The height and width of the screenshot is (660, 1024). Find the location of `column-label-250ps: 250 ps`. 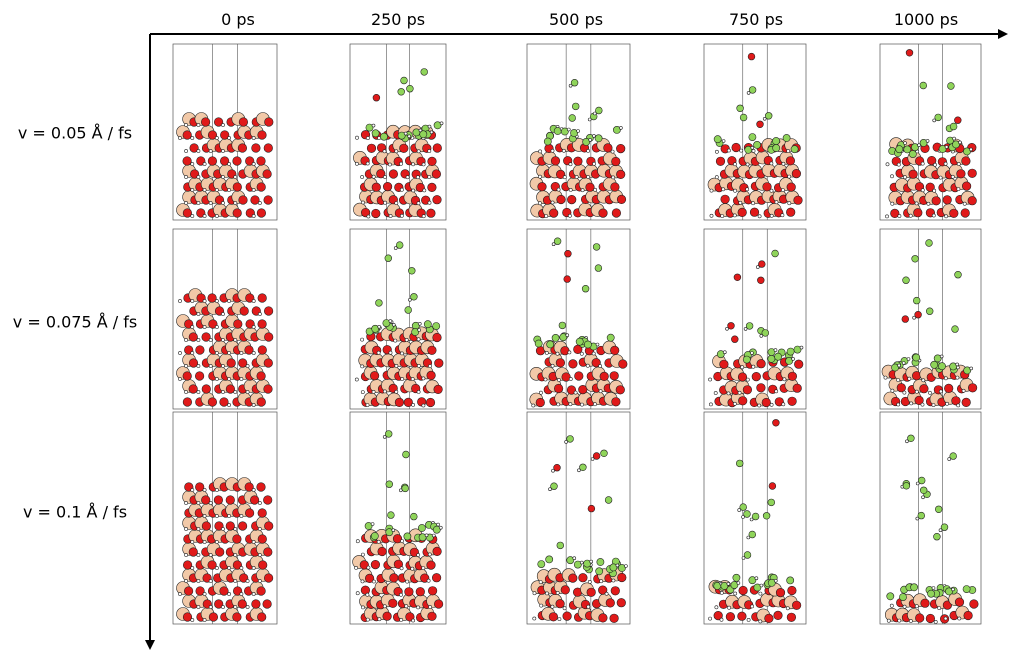

column-label-250ps: 250 ps is located at coordinates (398, 19).